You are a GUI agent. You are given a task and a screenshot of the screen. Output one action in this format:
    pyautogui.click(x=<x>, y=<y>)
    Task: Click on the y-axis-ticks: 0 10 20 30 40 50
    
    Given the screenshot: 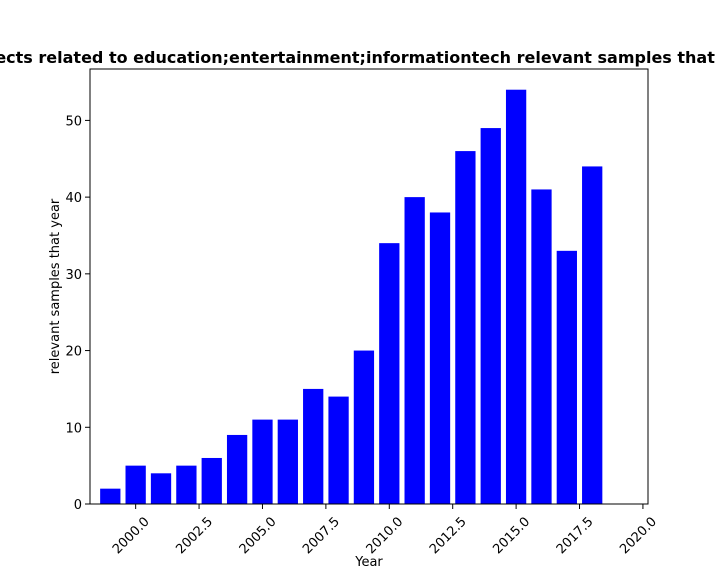 What is the action you would take?
    pyautogui.click(x=77, y=313)
    